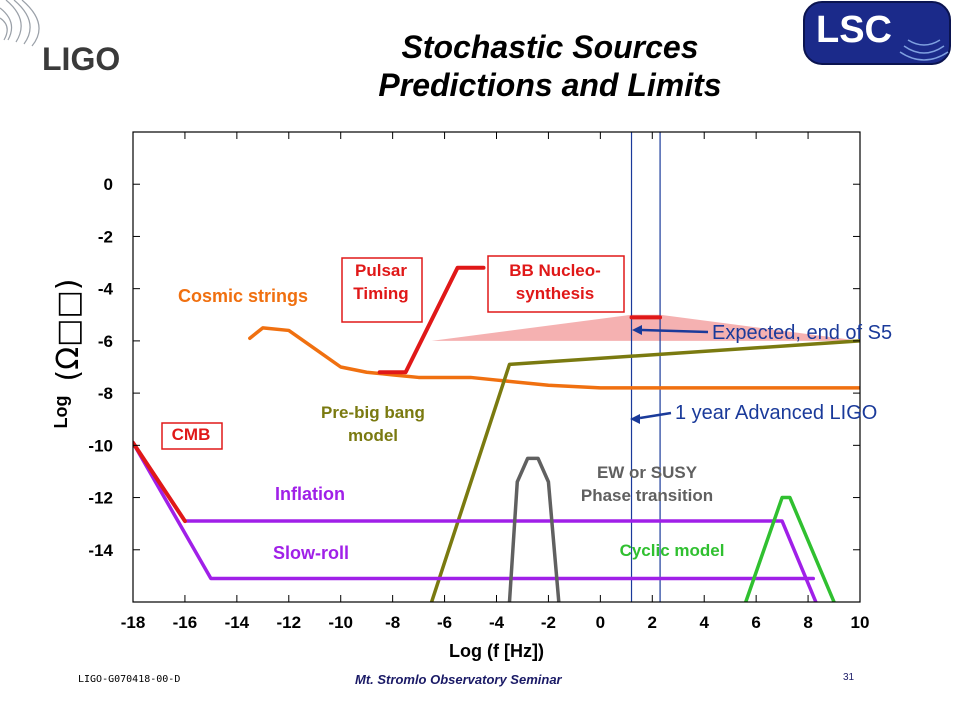  Describe the element at coordinates (635, 419) in the screenshot. I see `arrow-advanced-ligo-head` at that location.